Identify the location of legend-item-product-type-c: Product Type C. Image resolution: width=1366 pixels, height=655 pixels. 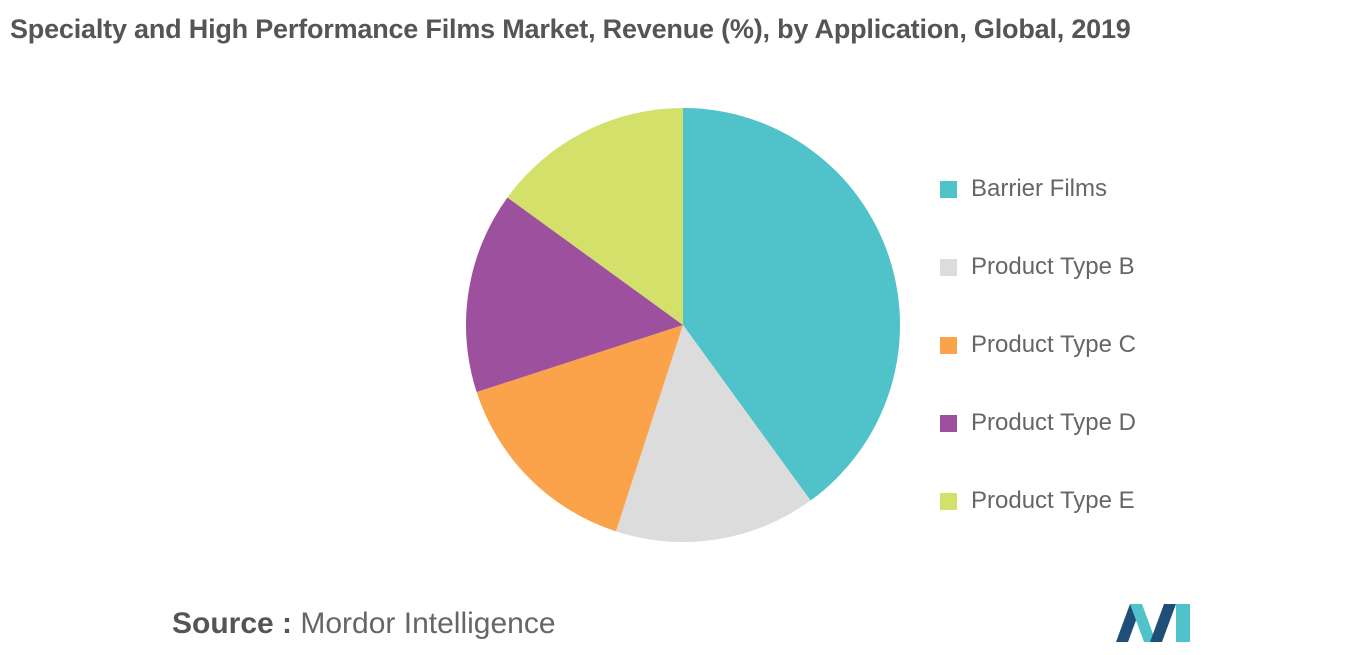
(1130, 345).